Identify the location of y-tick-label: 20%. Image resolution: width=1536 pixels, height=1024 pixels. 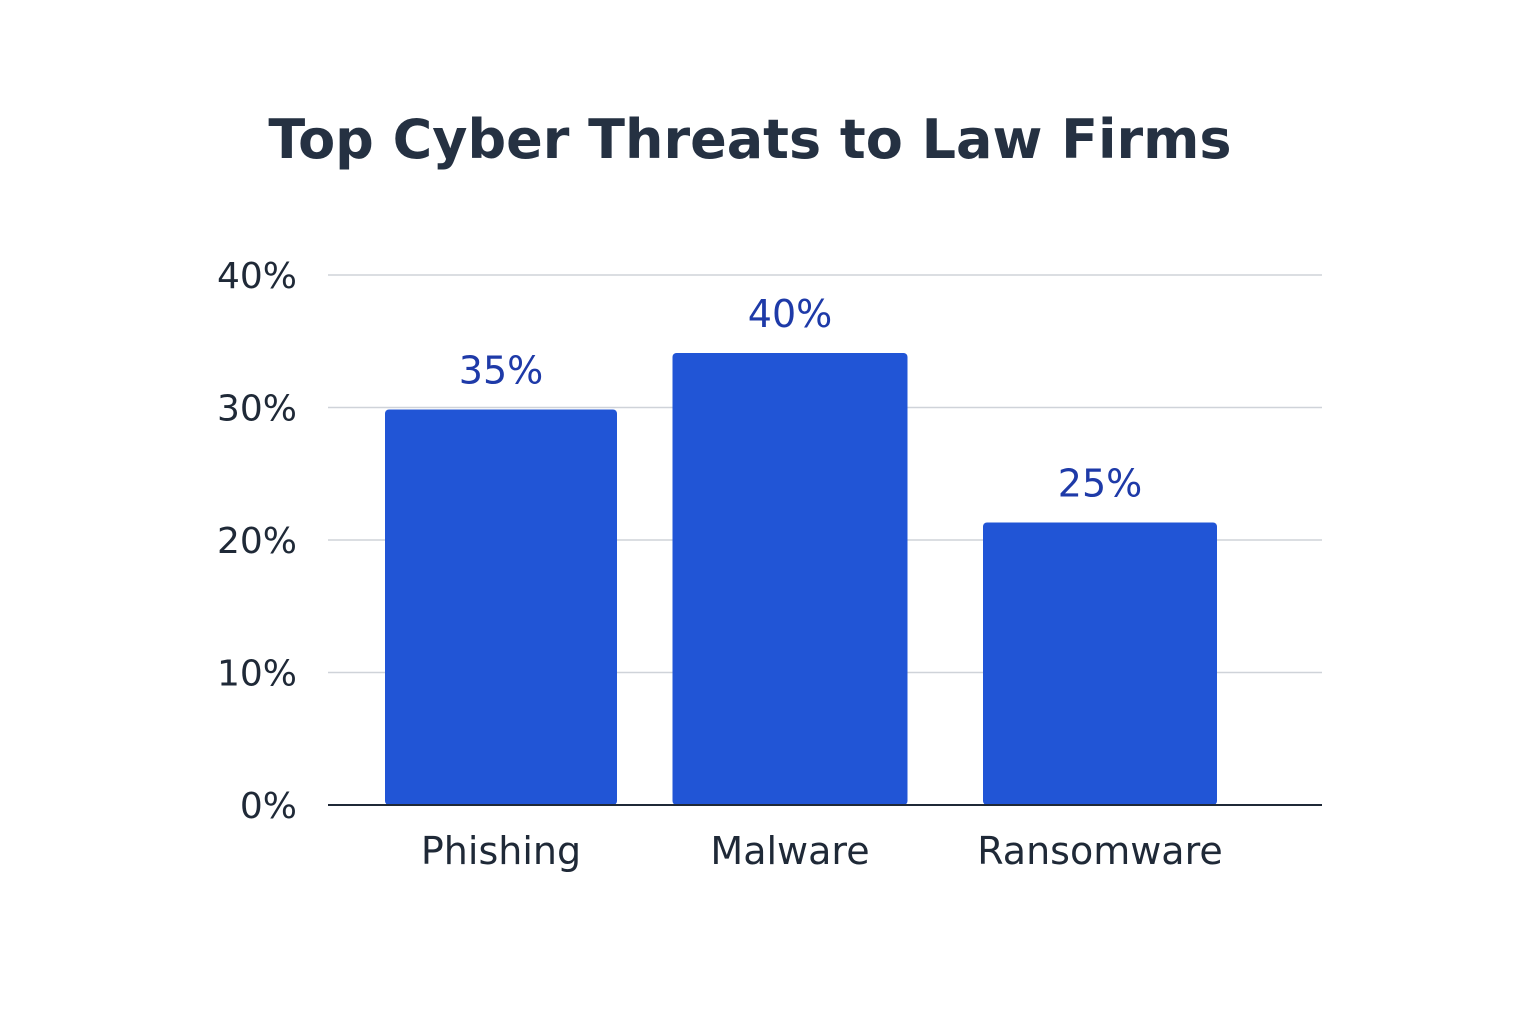
(257, 541).